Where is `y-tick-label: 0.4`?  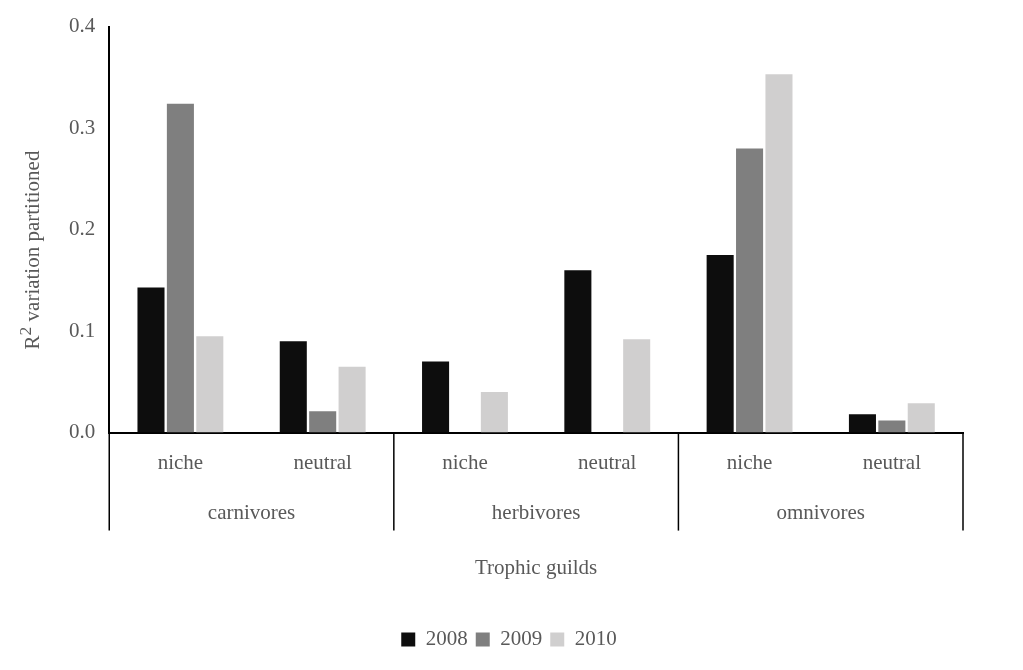 y-tick-label: 0.4 is located at coordinates (82, 25).